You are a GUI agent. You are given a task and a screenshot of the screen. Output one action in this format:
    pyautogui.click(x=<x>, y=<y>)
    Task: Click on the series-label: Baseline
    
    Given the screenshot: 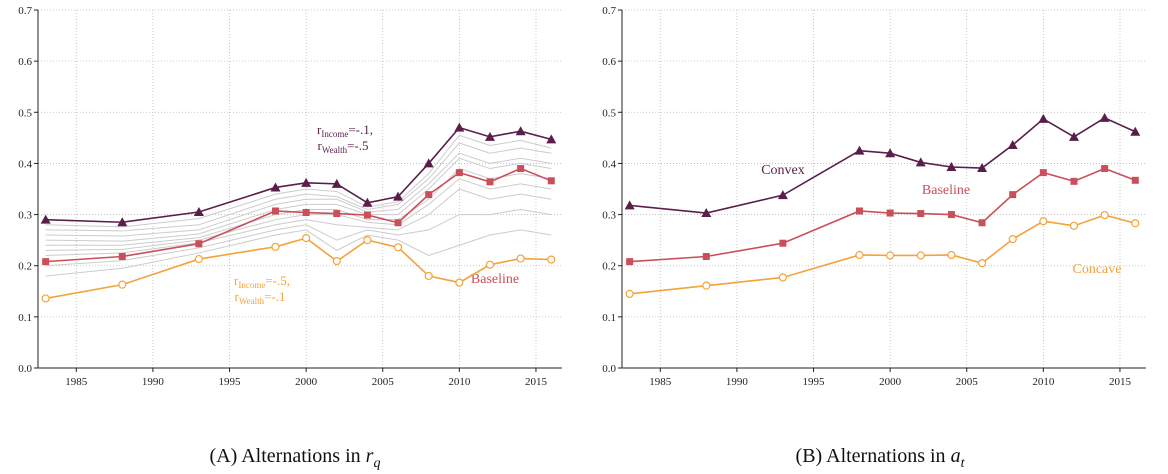 What is the action you would take?
    pyautogui.click(x=495, y=279)
    